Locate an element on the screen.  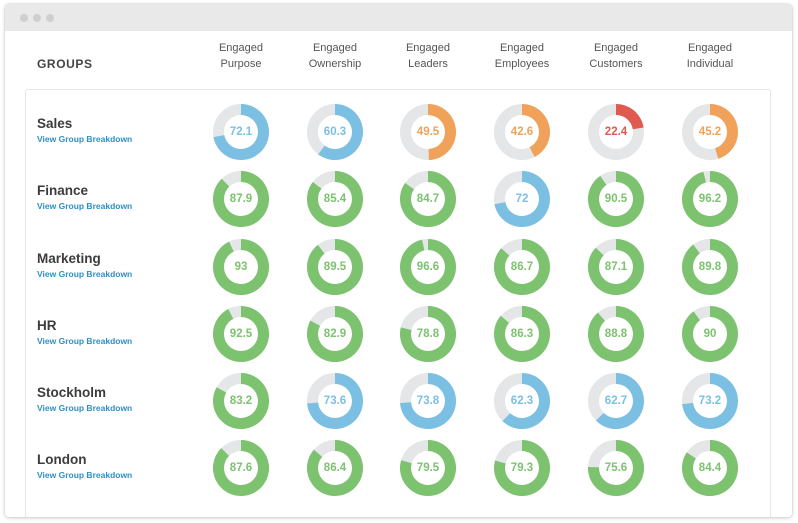
donut-sales-leaders: 49.5 is located at coordinates (428, 132).